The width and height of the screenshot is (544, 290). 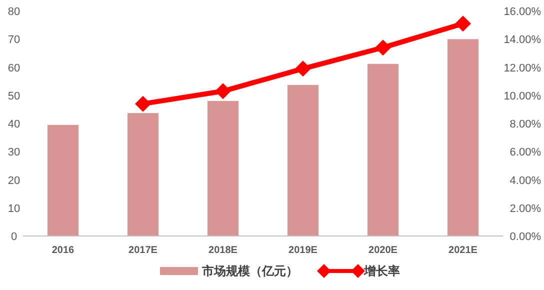 I want to click on y-tick-label: 60, so click(x=14, y=68).